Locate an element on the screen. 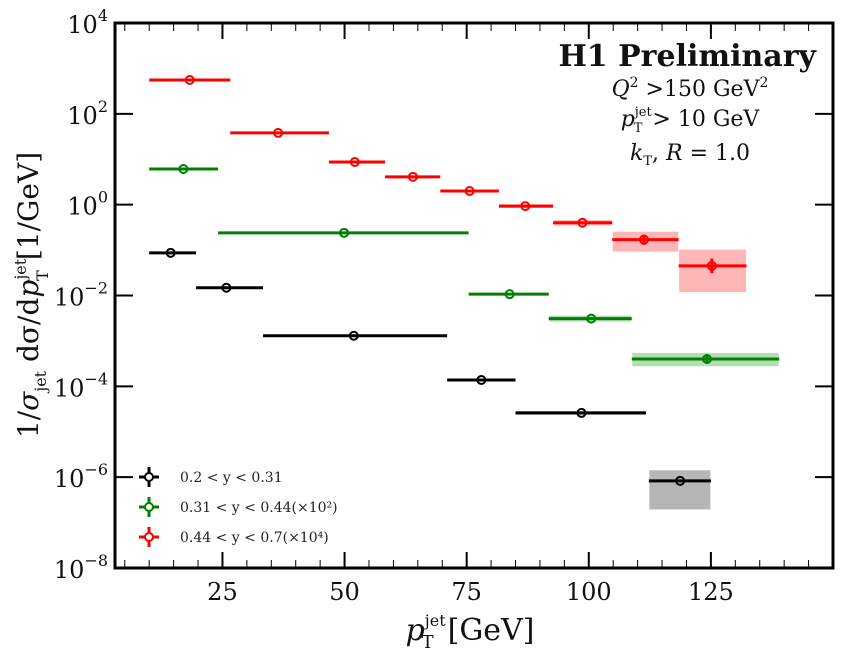 The image size is (848, 658). x-tick-label: 75 is located at coordinates (466, 592).